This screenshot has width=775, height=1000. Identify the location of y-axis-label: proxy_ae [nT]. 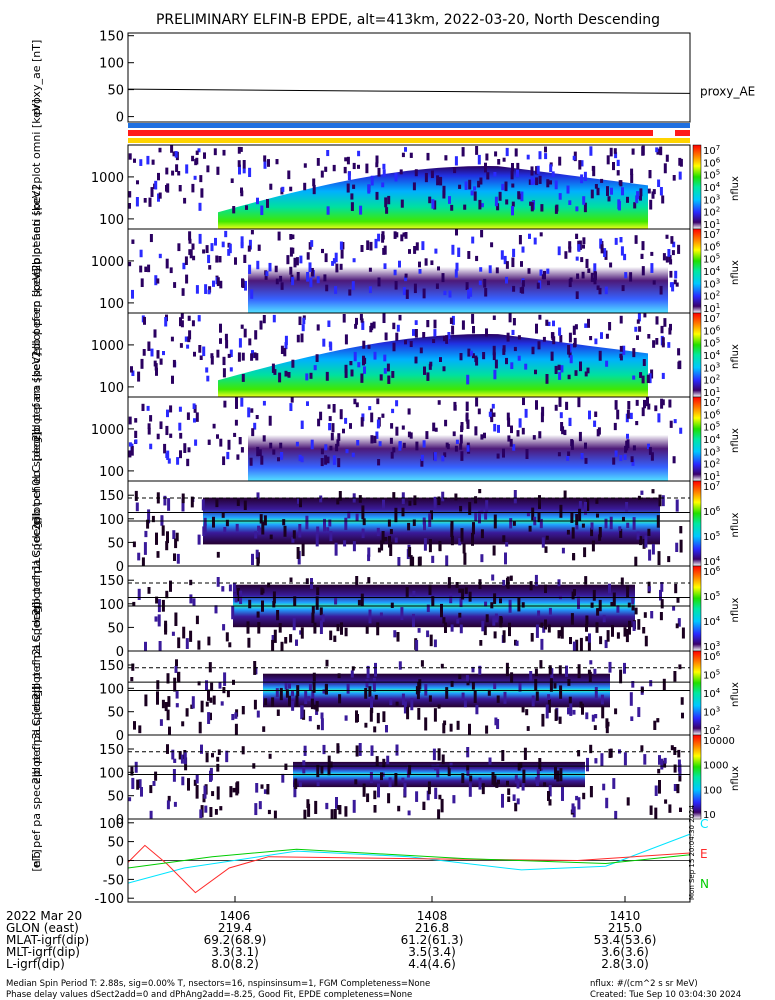
(36, 77).